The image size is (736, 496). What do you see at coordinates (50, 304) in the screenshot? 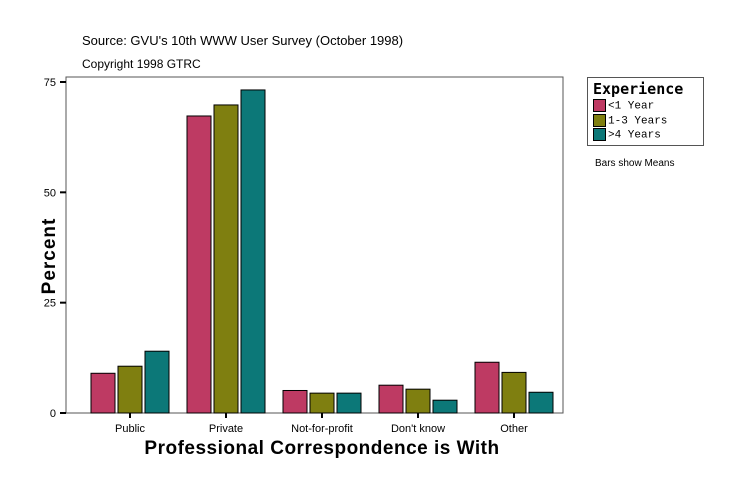
I see `y-tick-label: 25` at bounding box center [50, 304].